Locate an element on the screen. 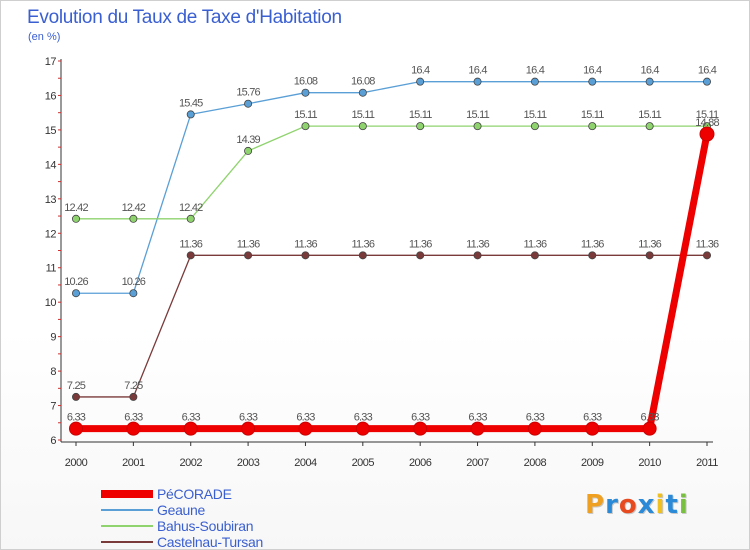 The width and height of the screenshot is (750, 550). x-tick-label: 2000 is located at coordinates (76, 463).